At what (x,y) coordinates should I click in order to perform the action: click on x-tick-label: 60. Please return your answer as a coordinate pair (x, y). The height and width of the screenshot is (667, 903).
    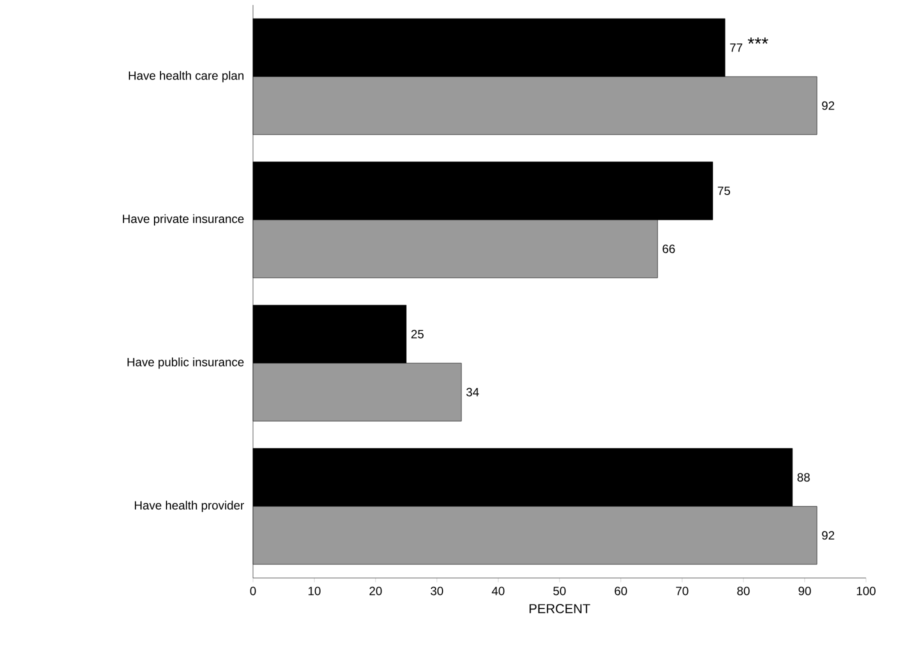
    Looking at the image, I should click on (620, 591).